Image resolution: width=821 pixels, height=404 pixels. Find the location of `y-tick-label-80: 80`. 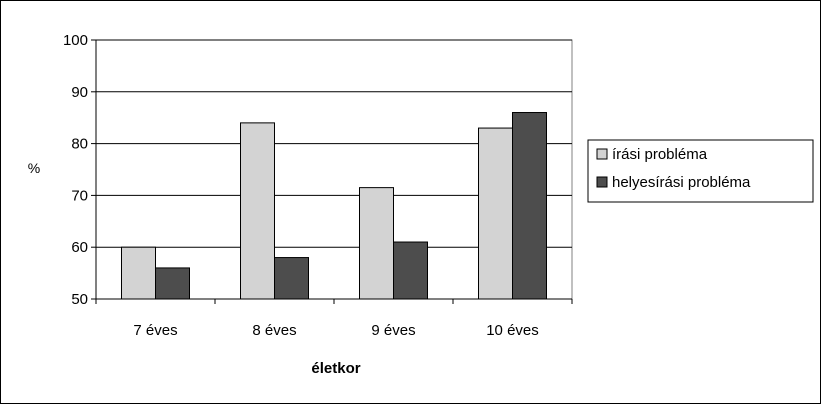

y-tick-label-80: 80 is located at coordinates (79, 144).